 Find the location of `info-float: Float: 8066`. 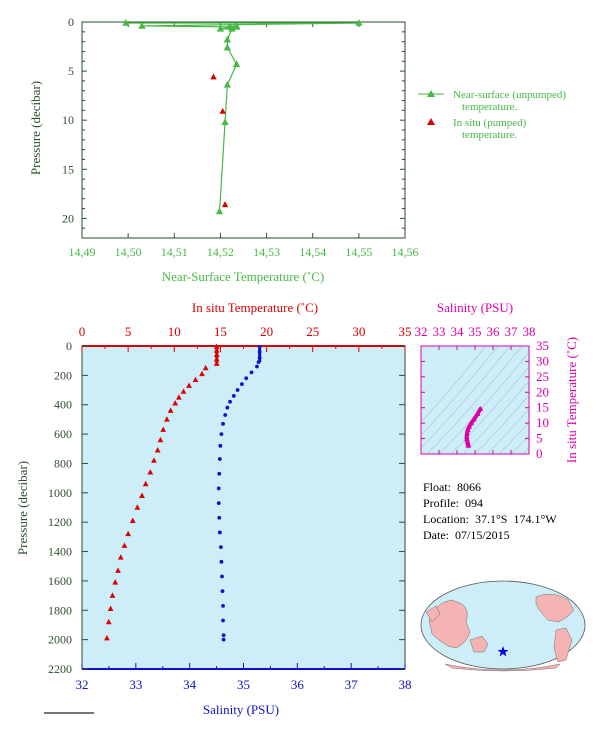

info-float: Float: 8066 is located at coordinates (452, 487).